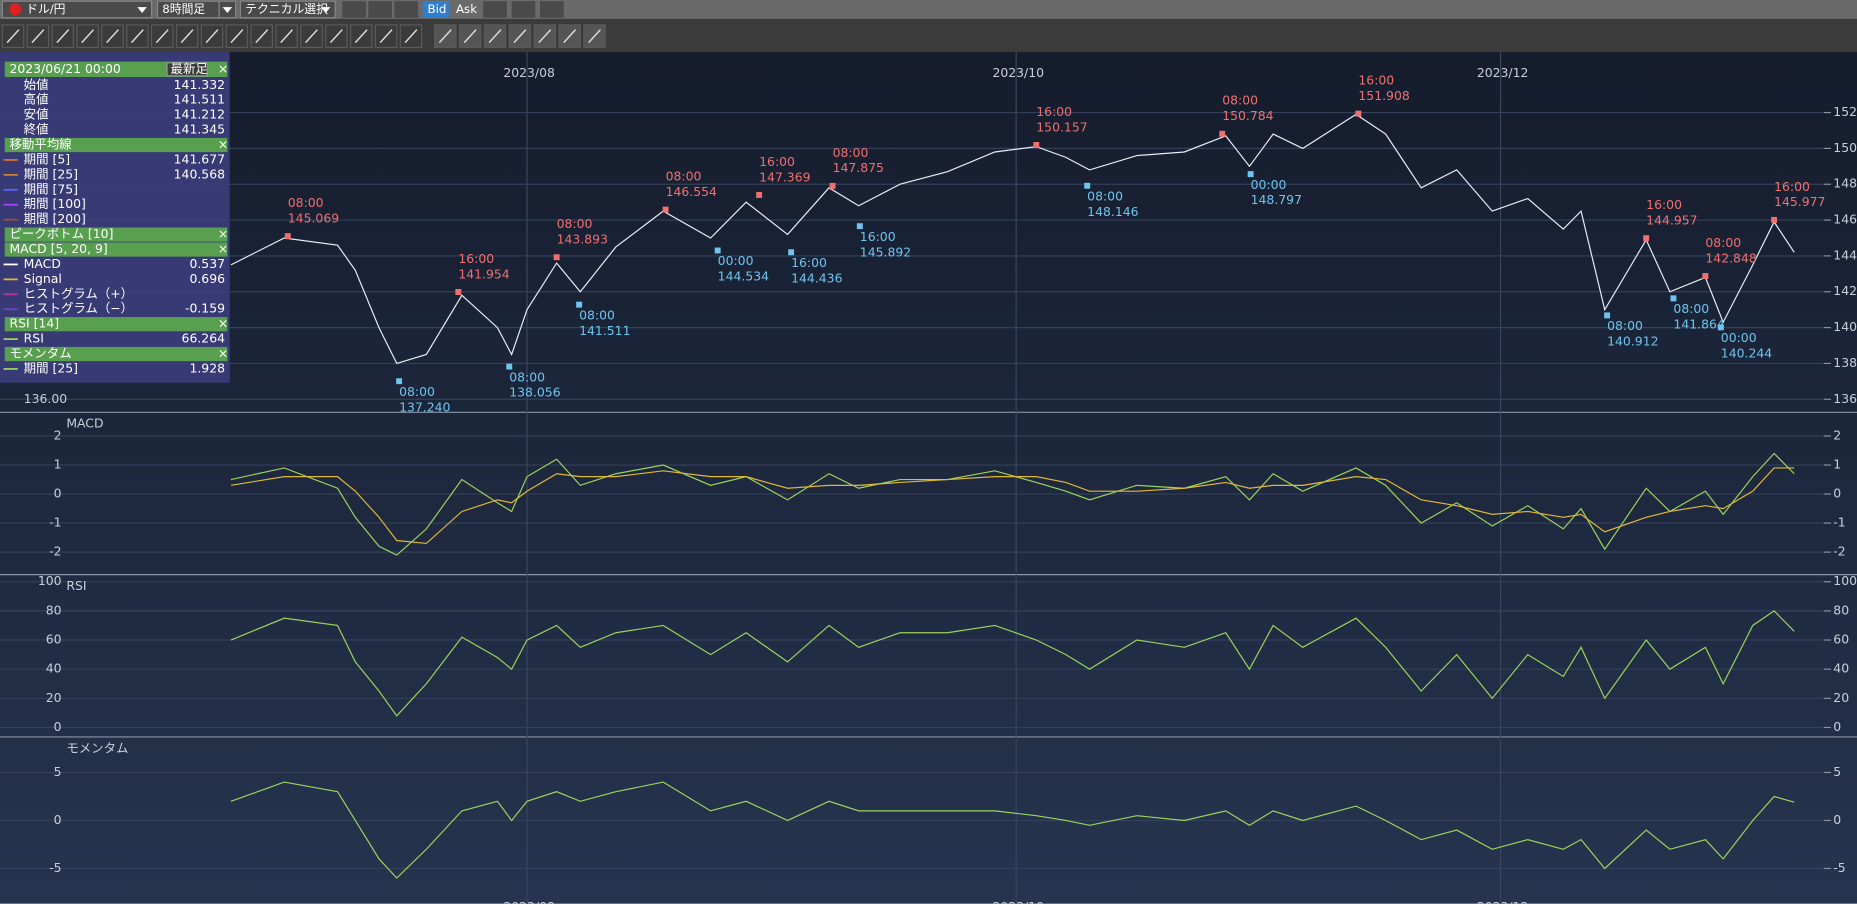 This screenshot has width=1857, height=904. Describe the element at coordinates (189, 68) in the screenshot. I see `latest-label: 最新足` at that location.